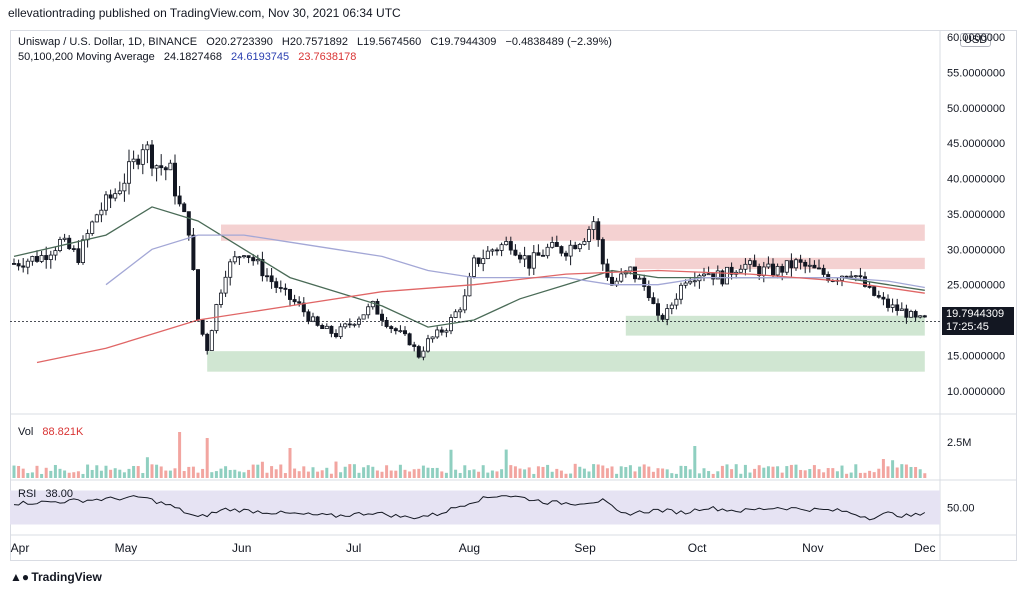 The width and height of the screenshot is (1024, 593). I want to click on volume-label: Vol, so click(26, 432).